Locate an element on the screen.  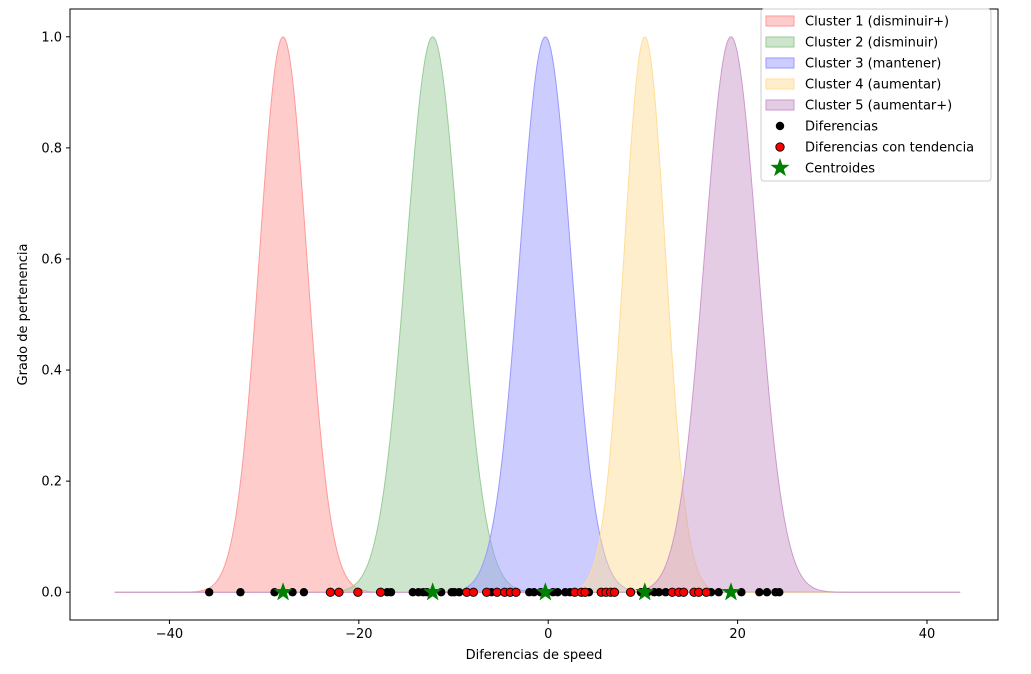
legend-box is located at coordinates (876, 95).